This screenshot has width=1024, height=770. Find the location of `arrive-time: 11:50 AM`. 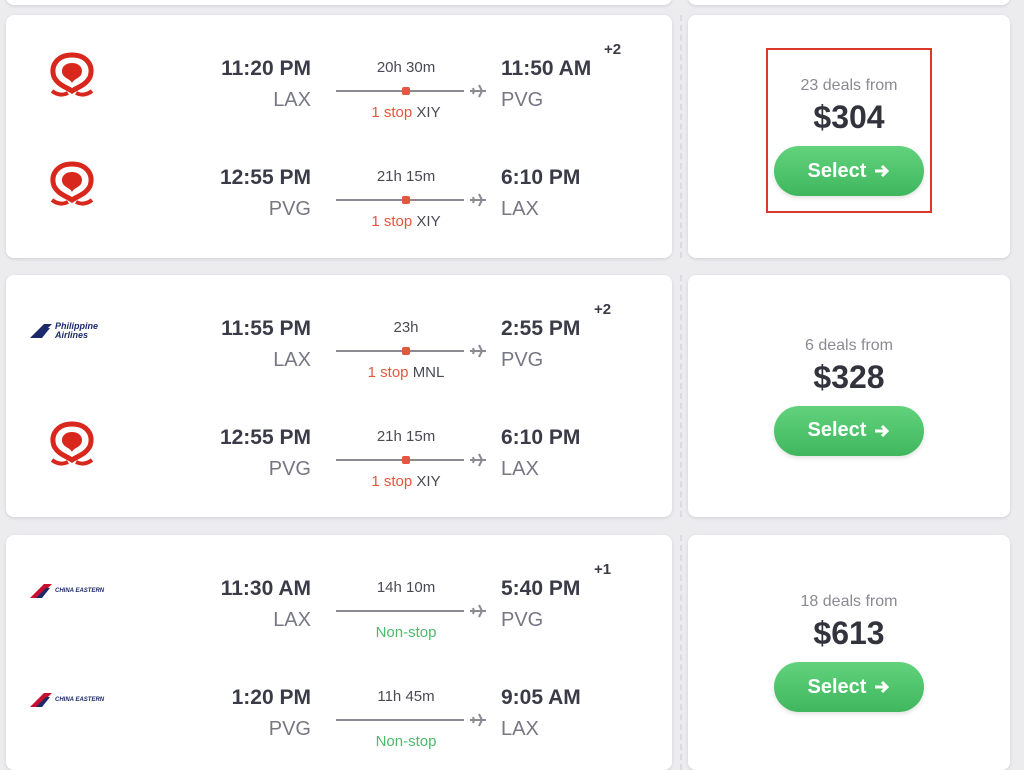

arrive-time: 11:50 AM is located at coordinates (546, 68).